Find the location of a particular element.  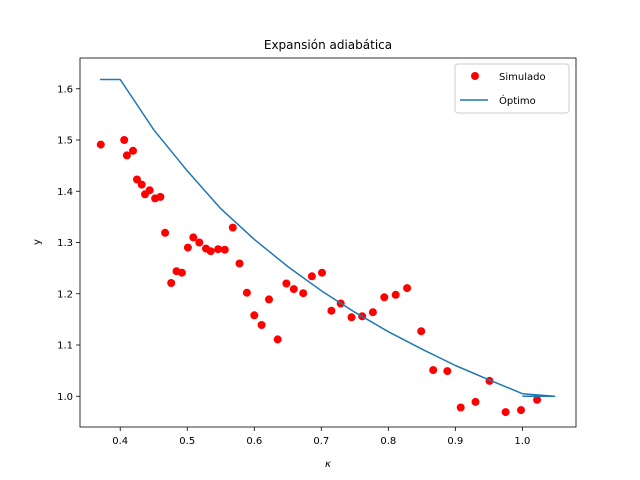

y-tick-label: 1.5 is located at coordinates (65, 141).